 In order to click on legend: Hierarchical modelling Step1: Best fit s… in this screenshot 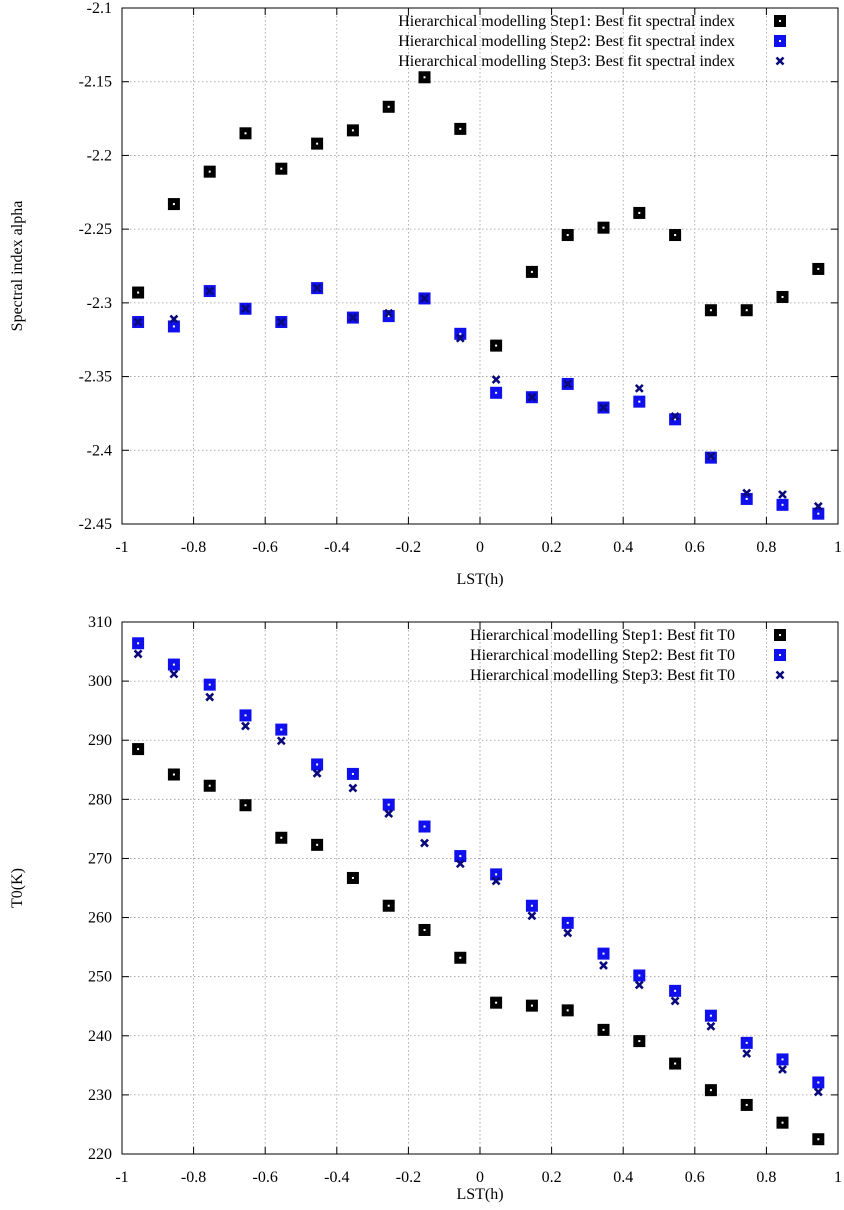, I will do `click(592, 41)`.